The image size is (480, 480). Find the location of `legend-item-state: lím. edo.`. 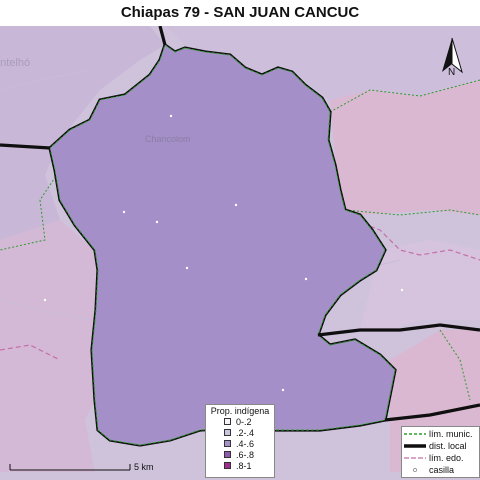

legend-item-state: lím. edo. is located at coordinates (440, 457).